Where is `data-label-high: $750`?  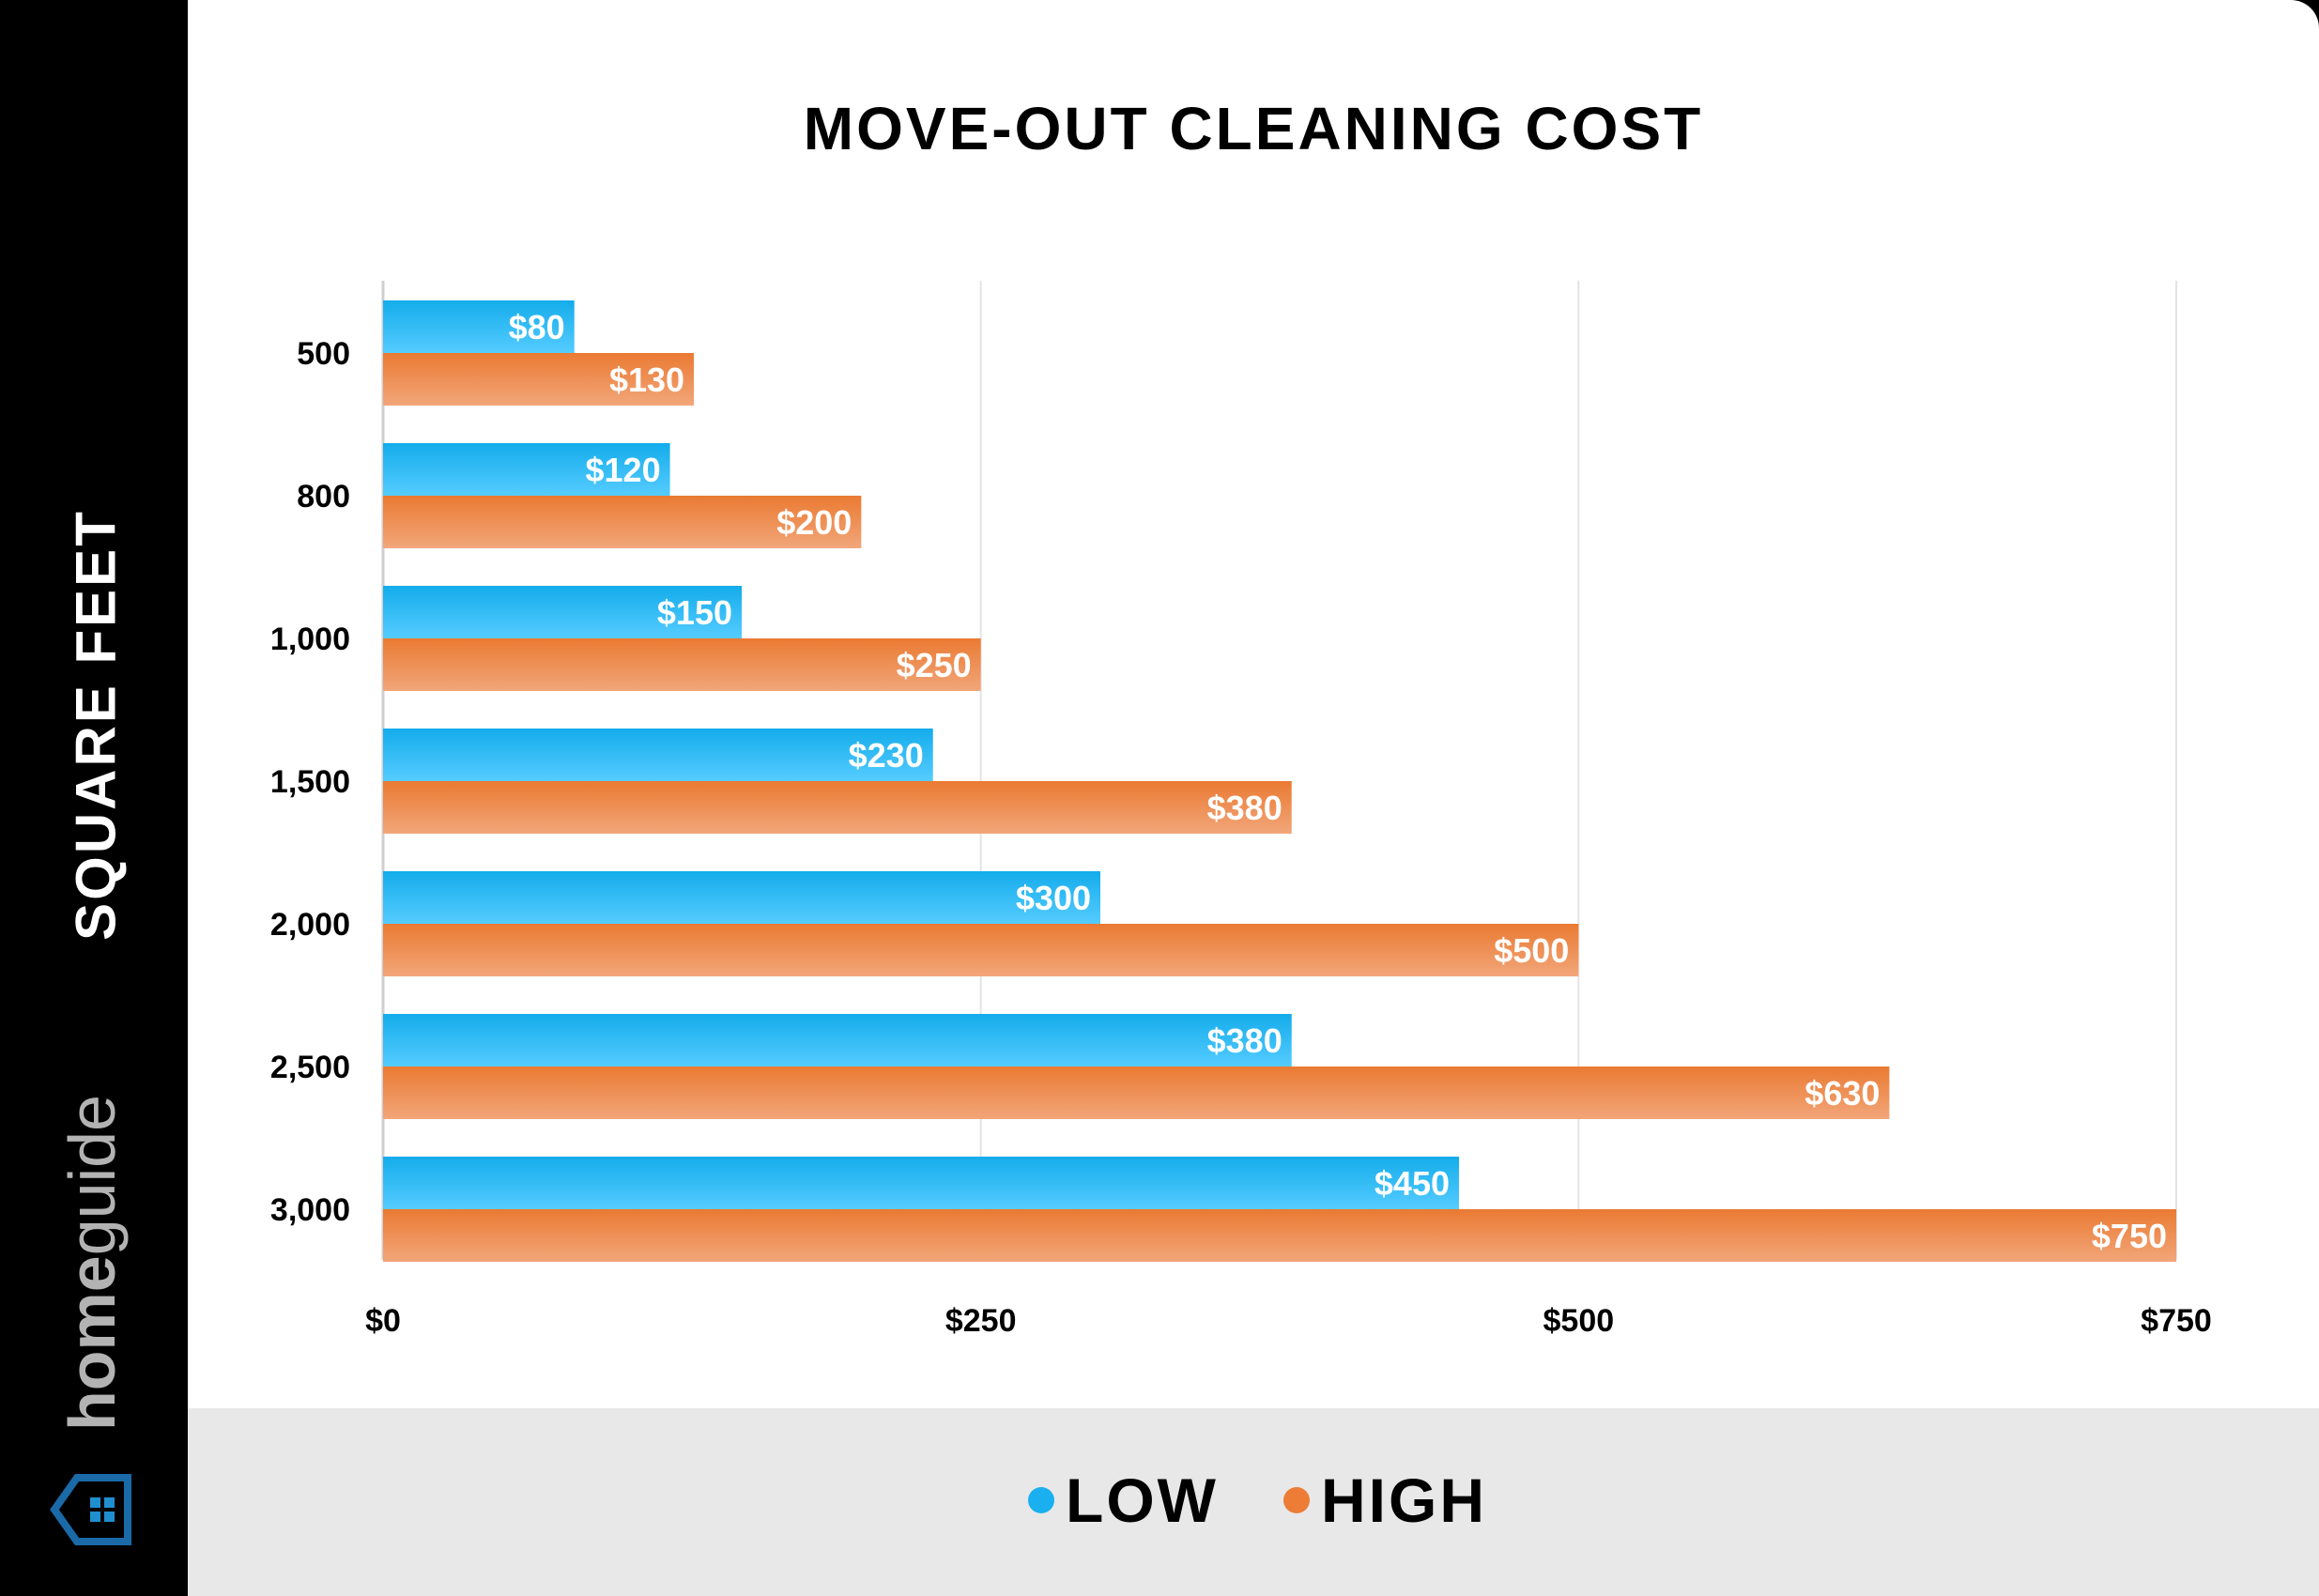 data-label-high: $750 is located at coordinates (2129, 1236).